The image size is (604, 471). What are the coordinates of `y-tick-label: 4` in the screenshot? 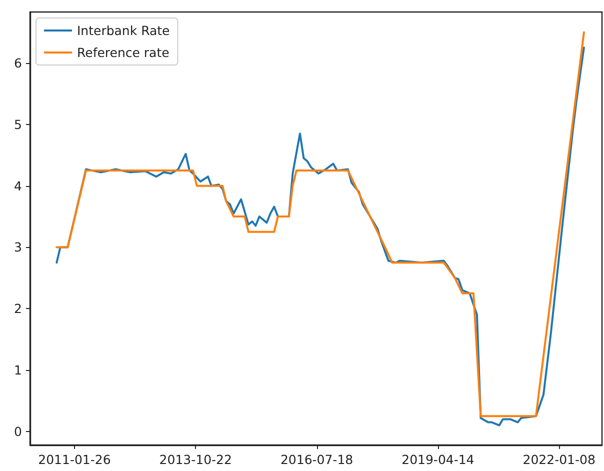 It's located at (18, 186).